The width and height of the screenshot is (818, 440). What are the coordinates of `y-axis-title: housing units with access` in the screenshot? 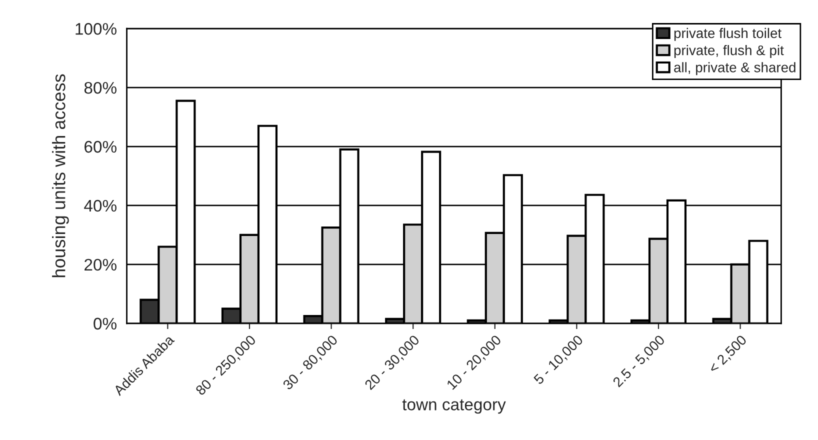 It's located at (60, 176).